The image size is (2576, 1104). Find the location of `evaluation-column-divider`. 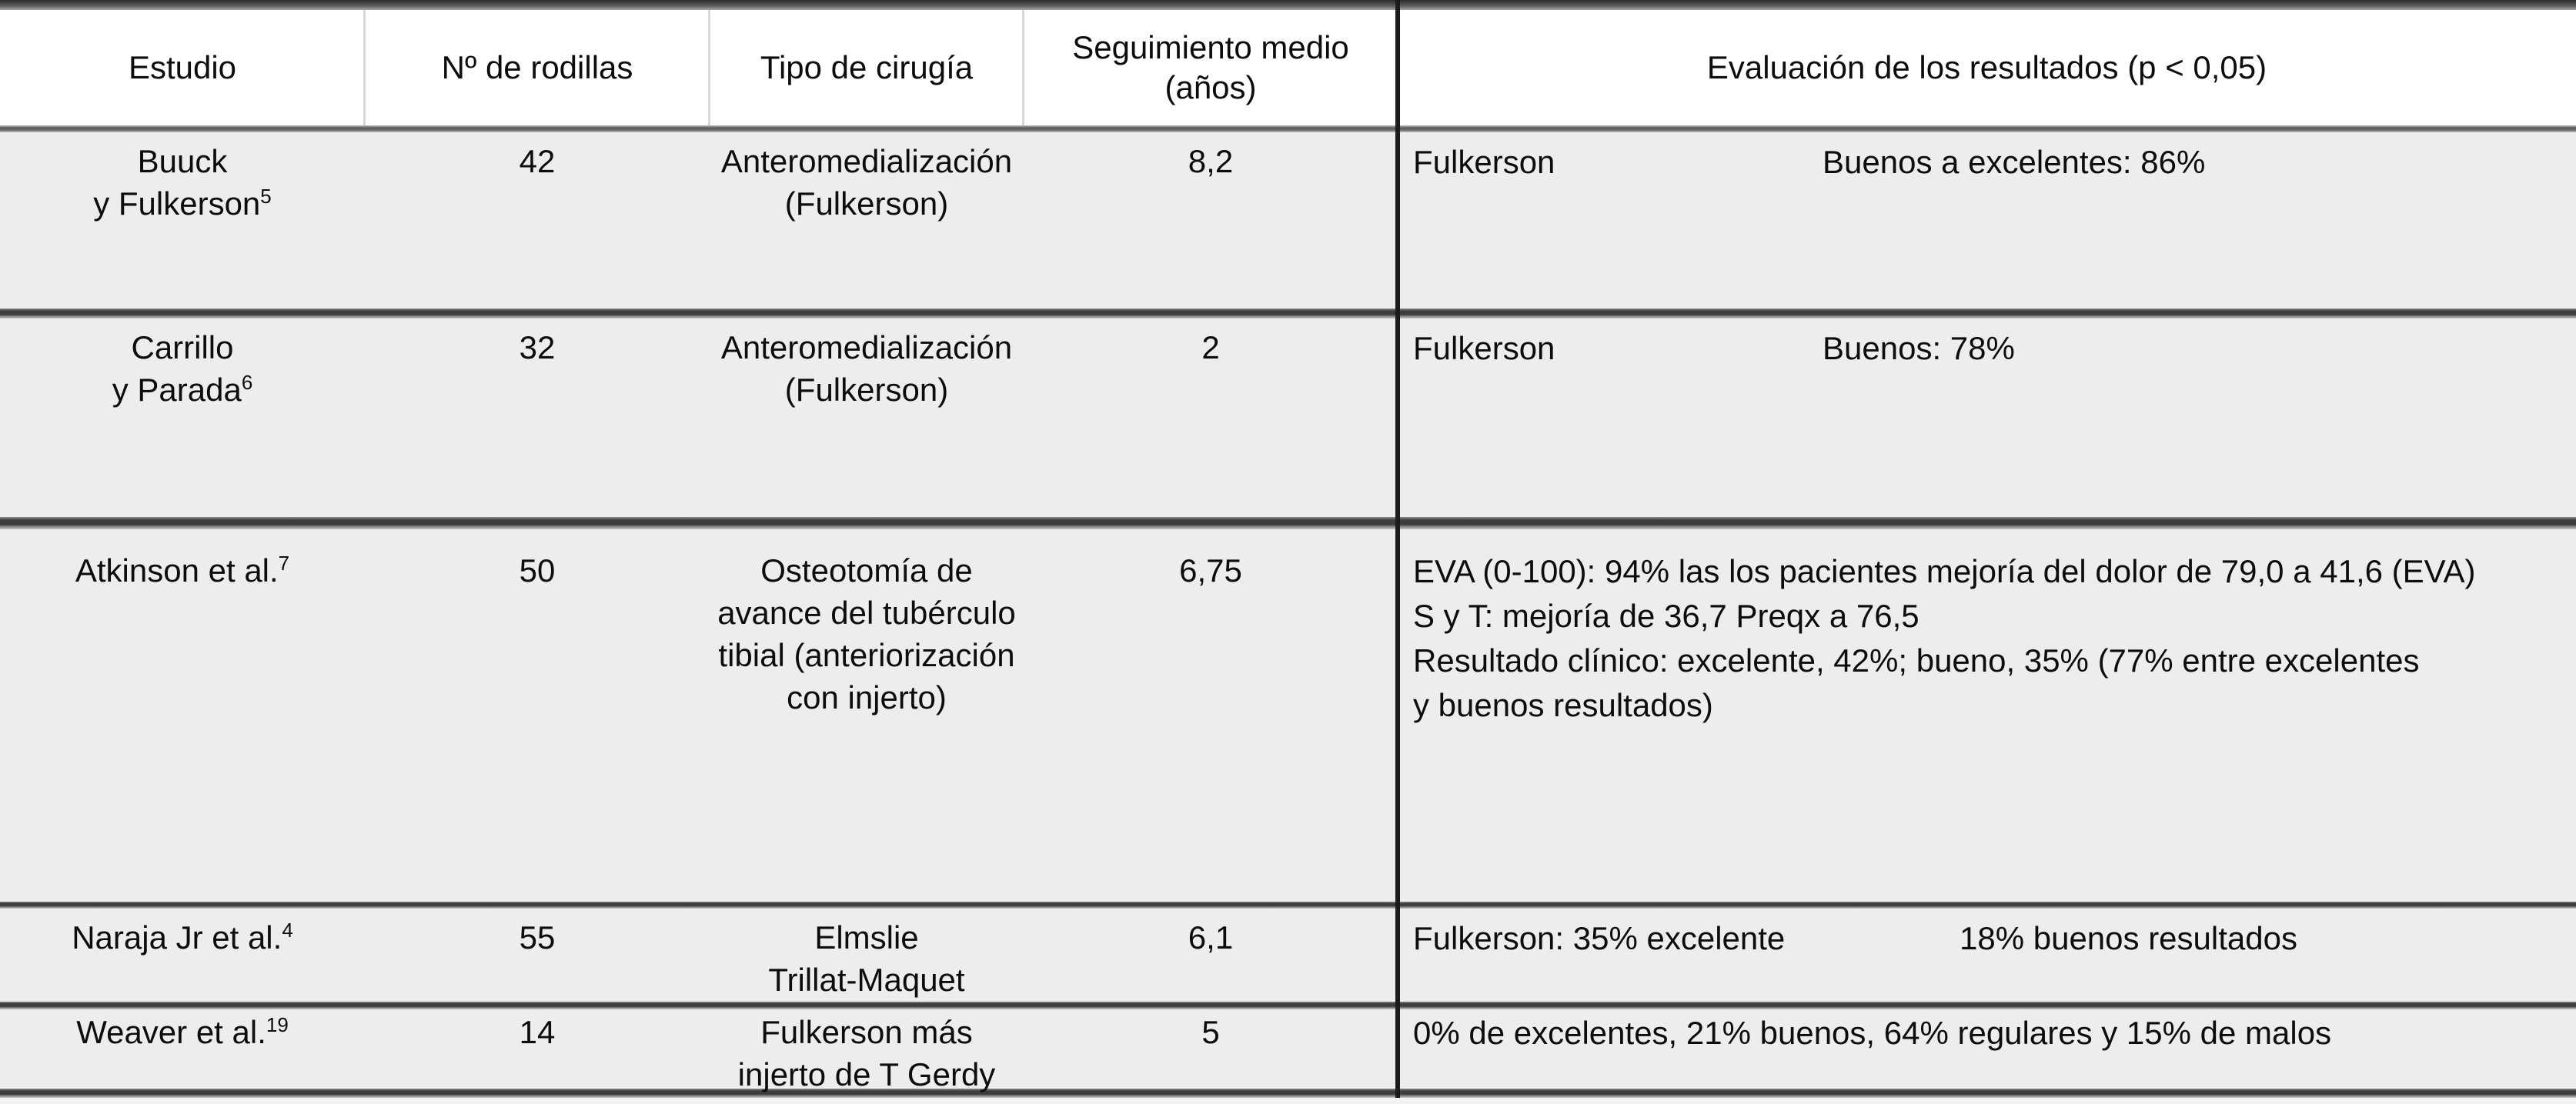

evaluation-column-divider is located at coordinates (1397, 549).